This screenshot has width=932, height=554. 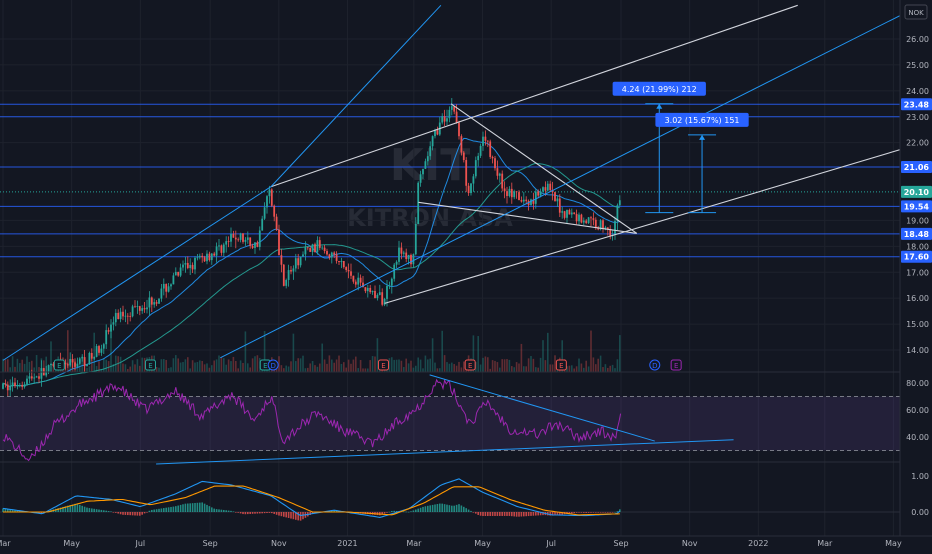 What do you see at coordinates (544, 168) in the screenshot?
I see `wedge-upper-line` at bounding box center [544, 168].